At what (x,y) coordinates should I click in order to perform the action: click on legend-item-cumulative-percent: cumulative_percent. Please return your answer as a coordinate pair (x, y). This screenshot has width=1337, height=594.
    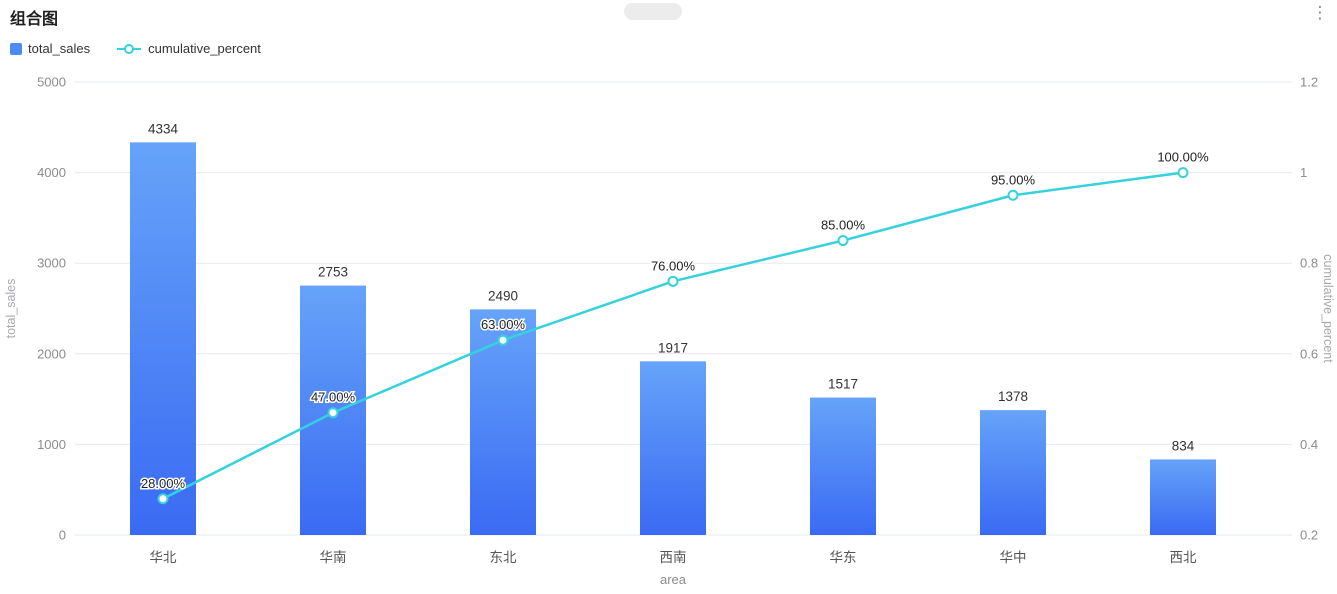
    Looking at the image, I should click on (188, 48).